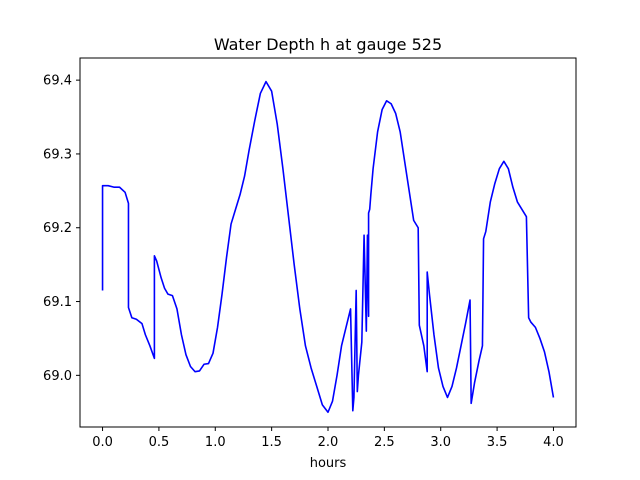  What do you see at coordinates (215, 442) in the screenshot?
I see `x-tick-label: 1.0` at bounding box center [215, 442].